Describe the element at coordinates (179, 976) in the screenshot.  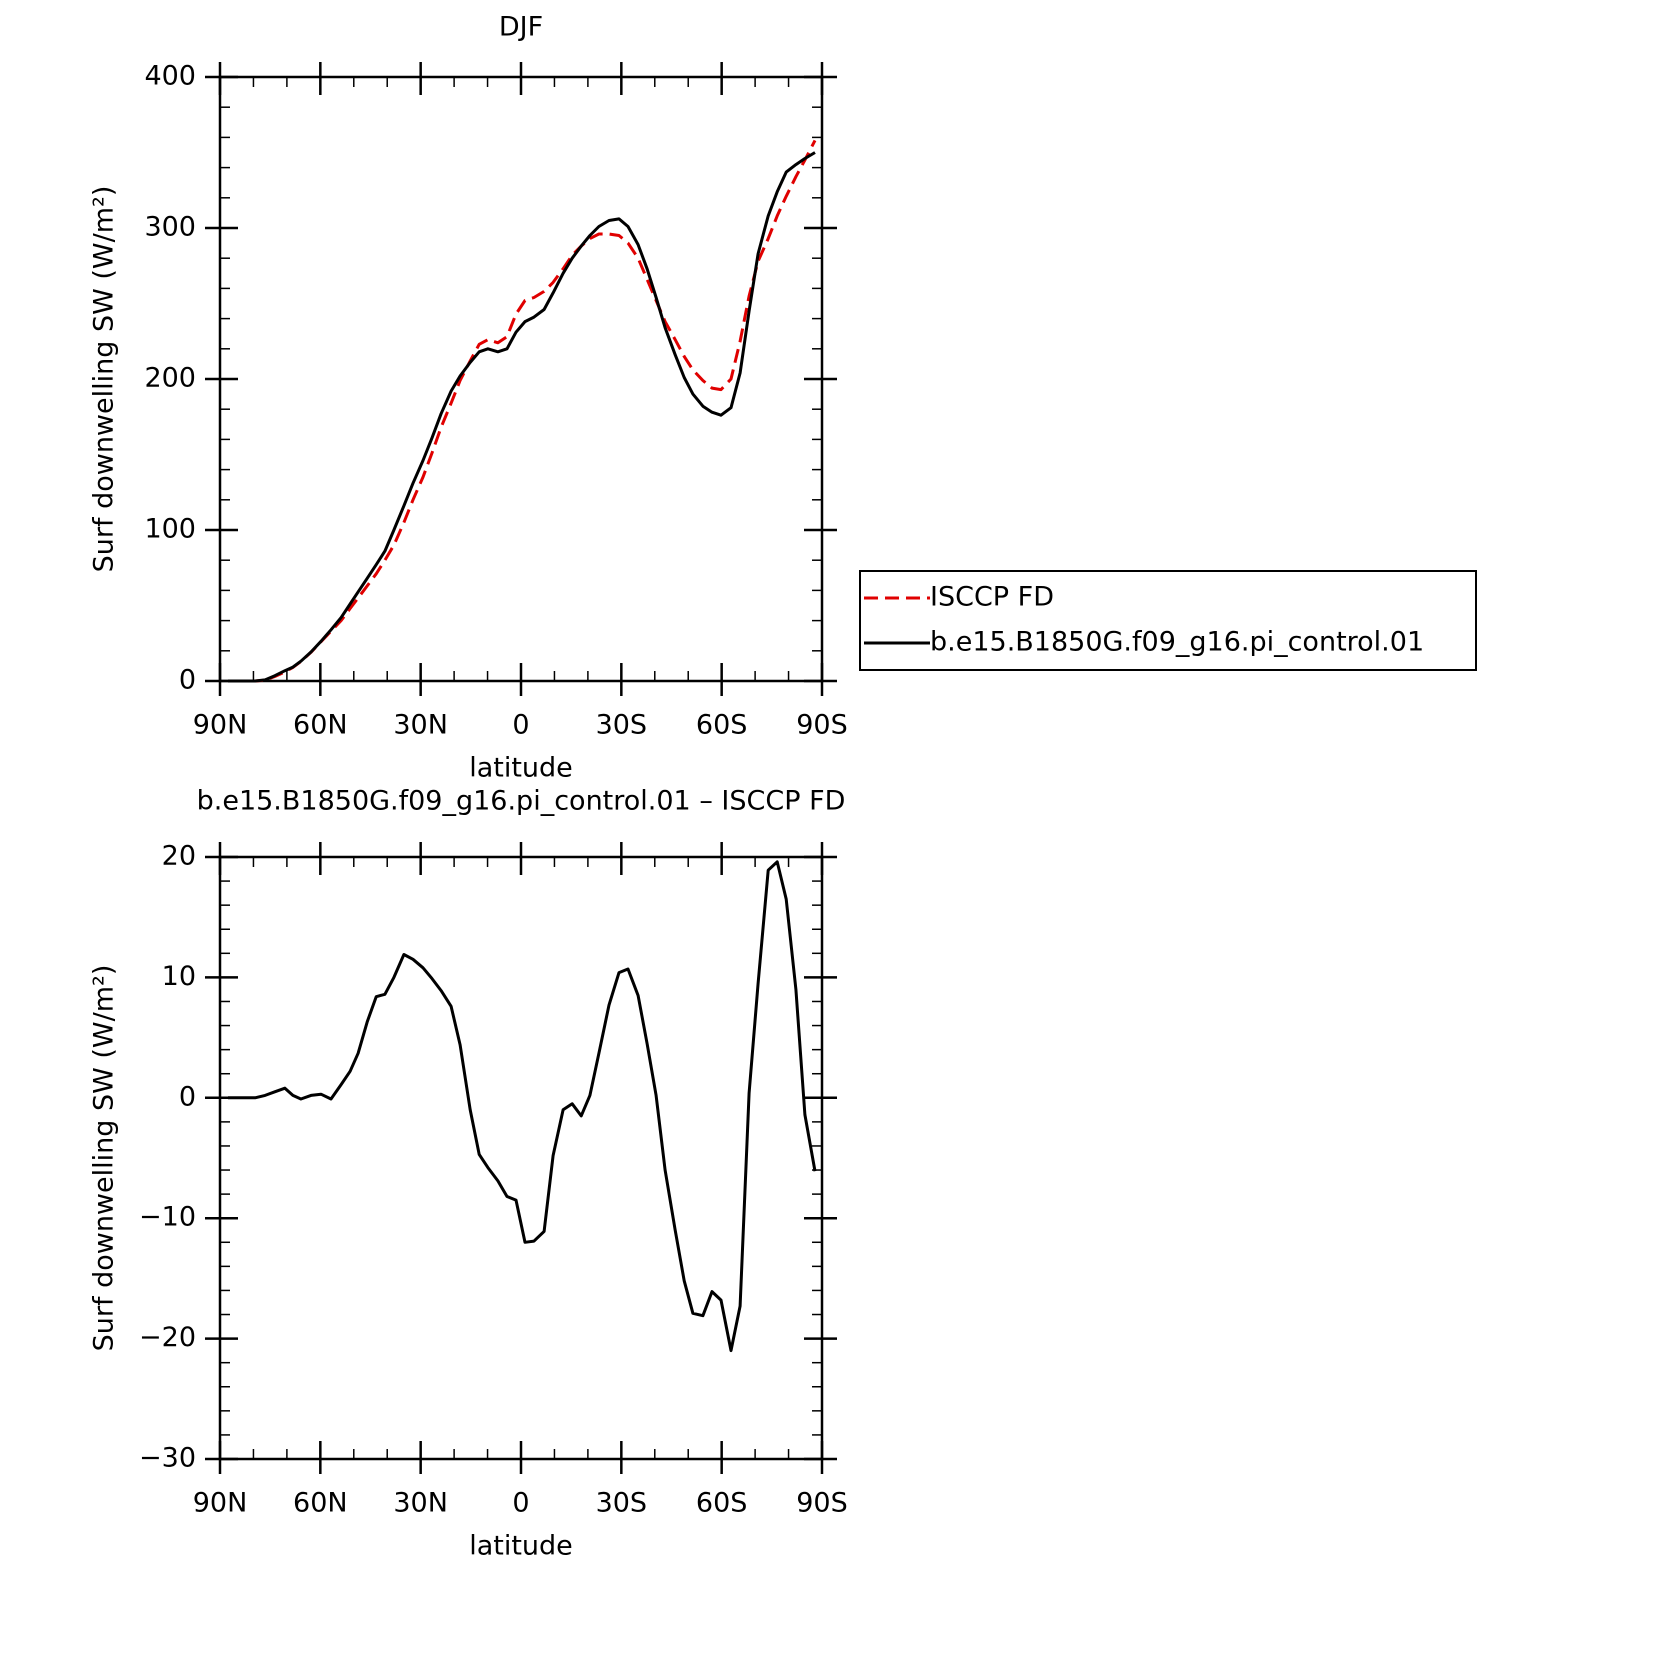
I see `y-tick-label: 10` at that location.